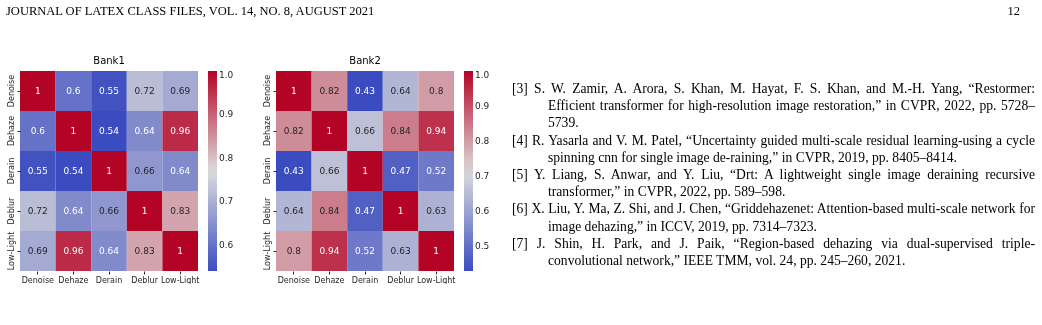 This screenshot has height=325, width=1042. Describe the element at coordinates (1013, 11) in the screenshot. I see `text: 12` at that location.